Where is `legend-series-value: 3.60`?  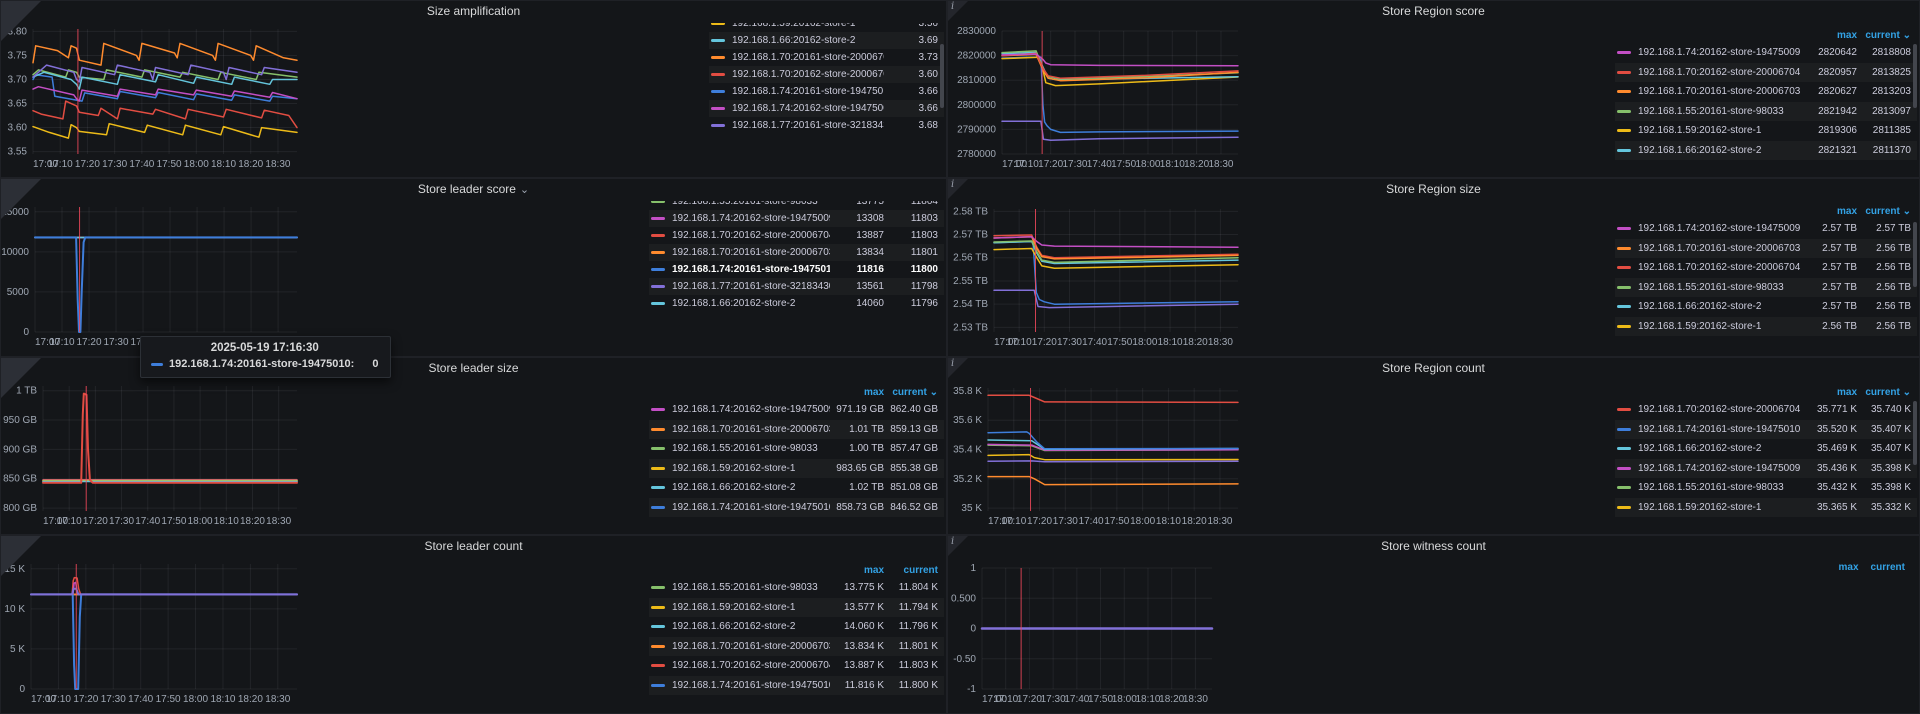
legend-series-value: 3.60 is located at coordinates (928, 74).